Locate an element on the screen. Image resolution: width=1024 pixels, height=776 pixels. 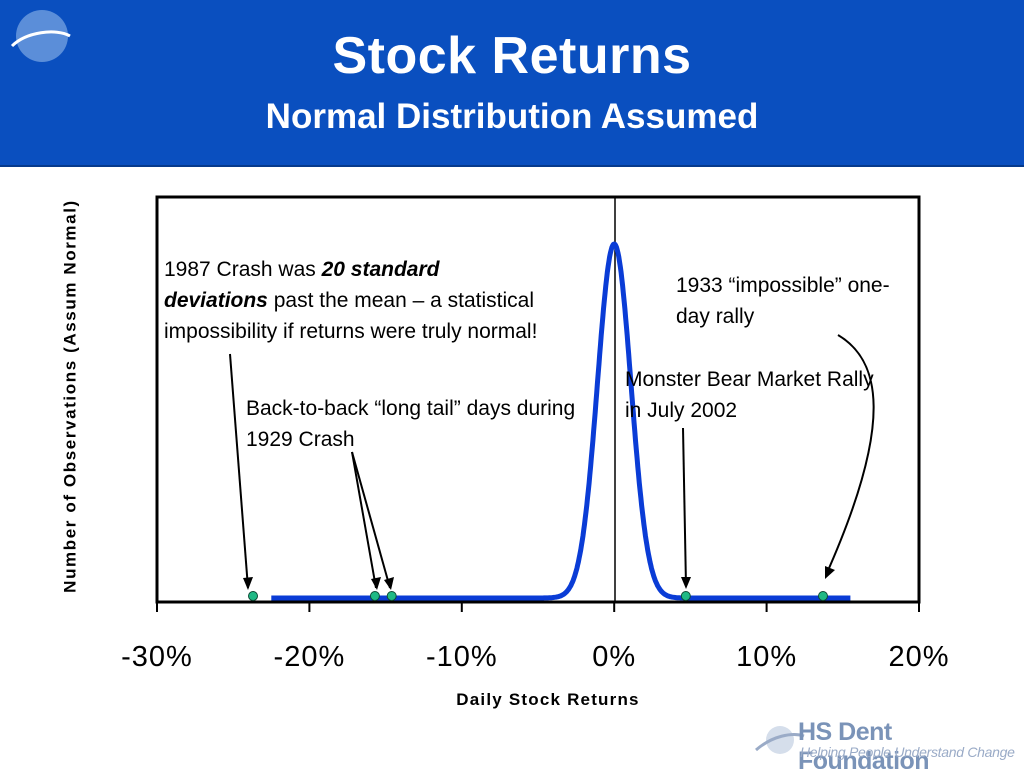
arrow-2002 is located at coordinates (684, 507).